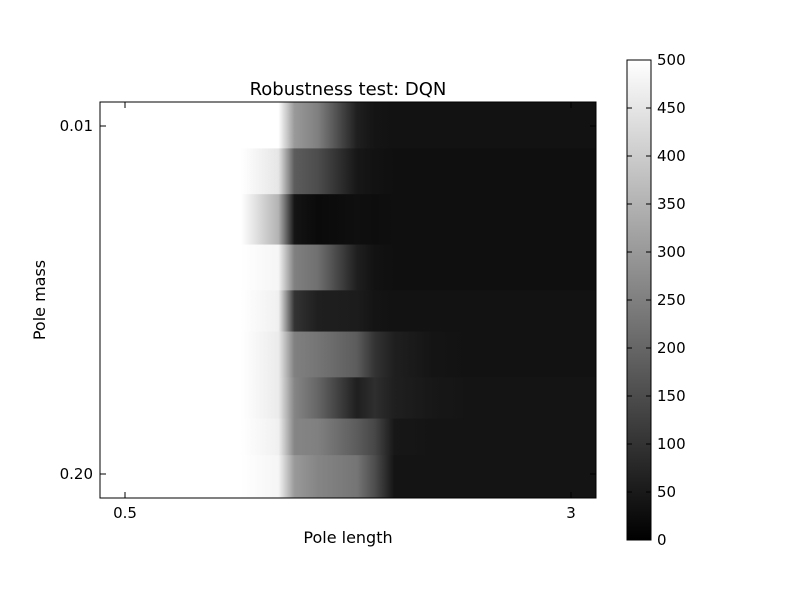 The height and width of the screenshot is (604, 800). Describe the element at coordinates (39, 300) in the screenshot. I see `y-axis-label: Pole mass` at that location.